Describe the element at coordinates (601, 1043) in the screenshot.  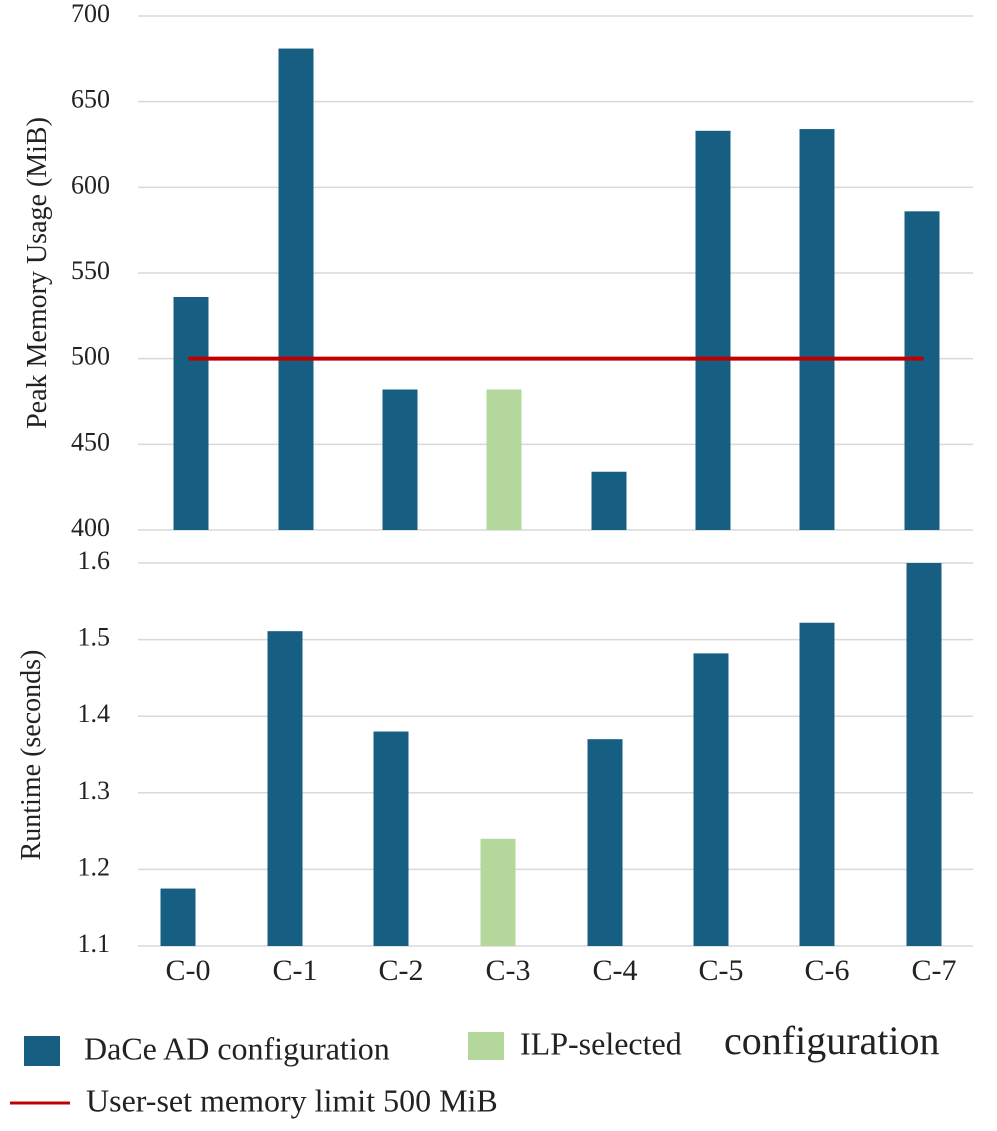
I see `legend-label-ilp: ILP-selected` at that location.